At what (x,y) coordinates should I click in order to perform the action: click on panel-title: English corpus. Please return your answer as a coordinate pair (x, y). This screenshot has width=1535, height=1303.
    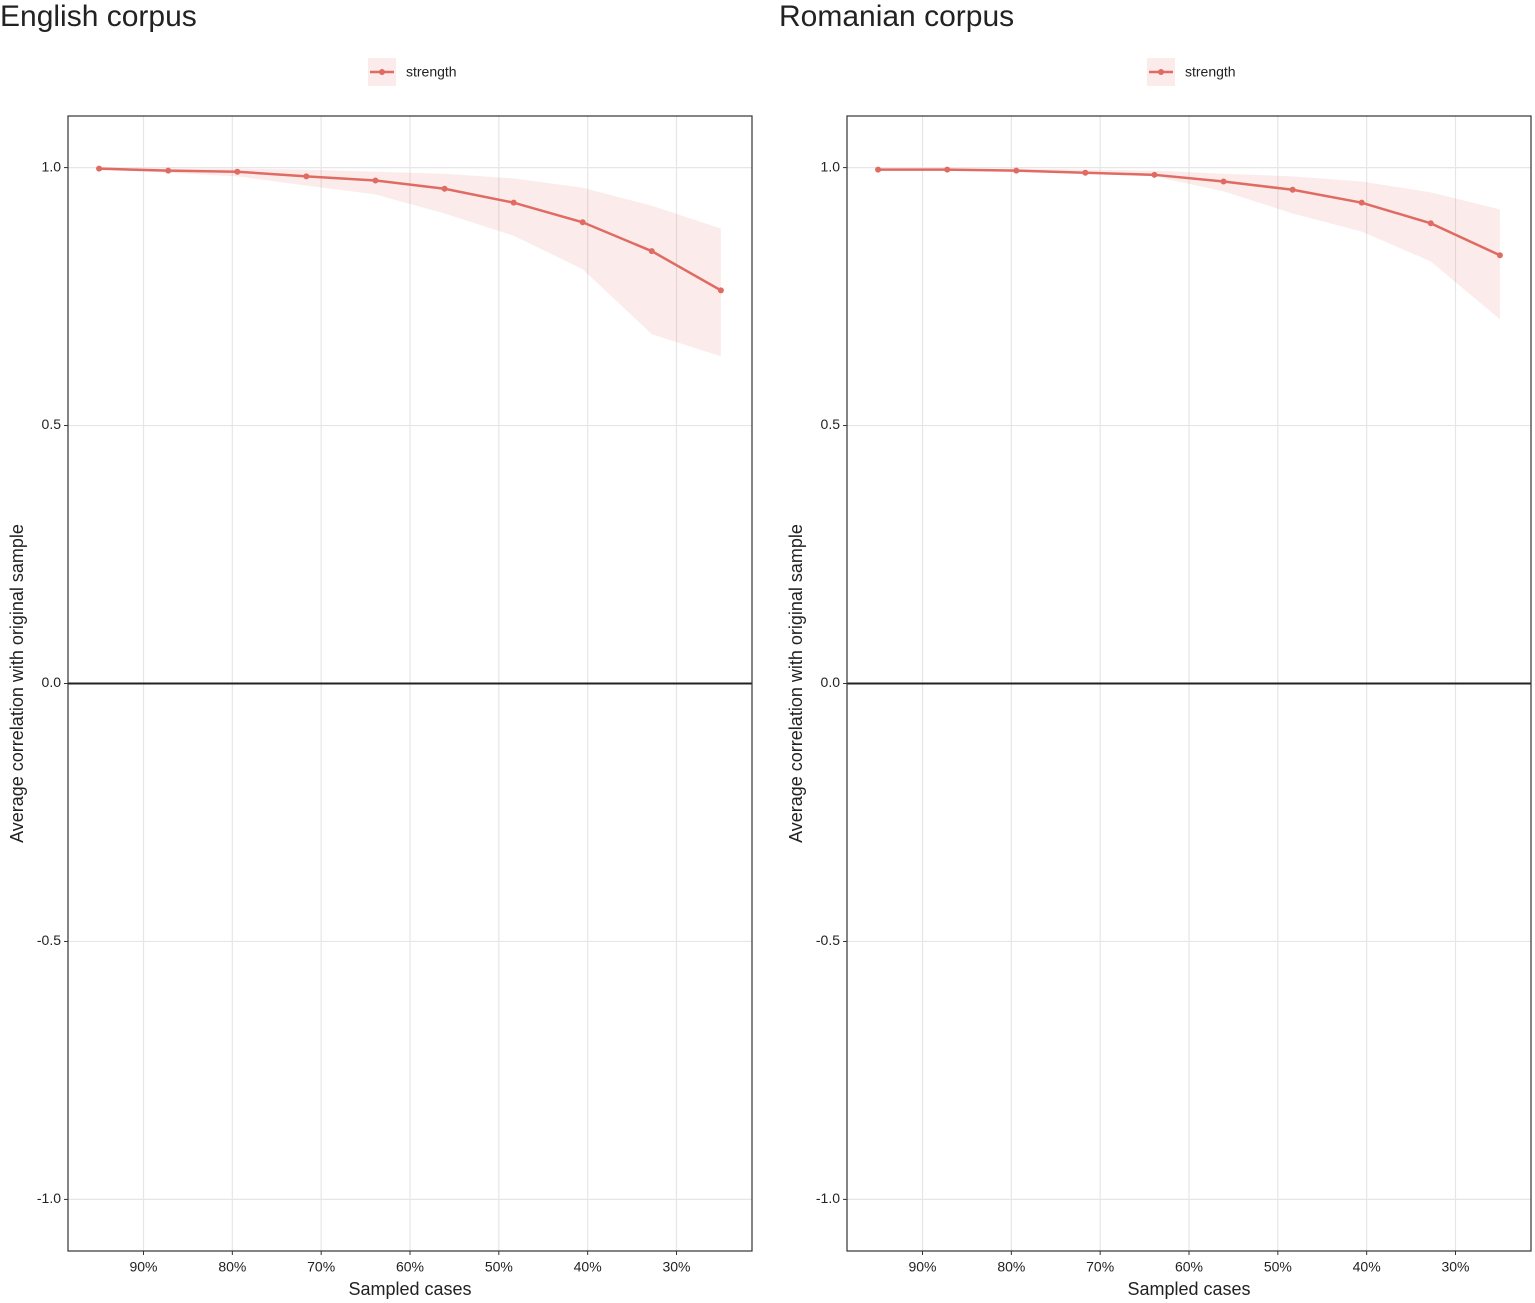
    Looking at the image, I should click on (98, 16).